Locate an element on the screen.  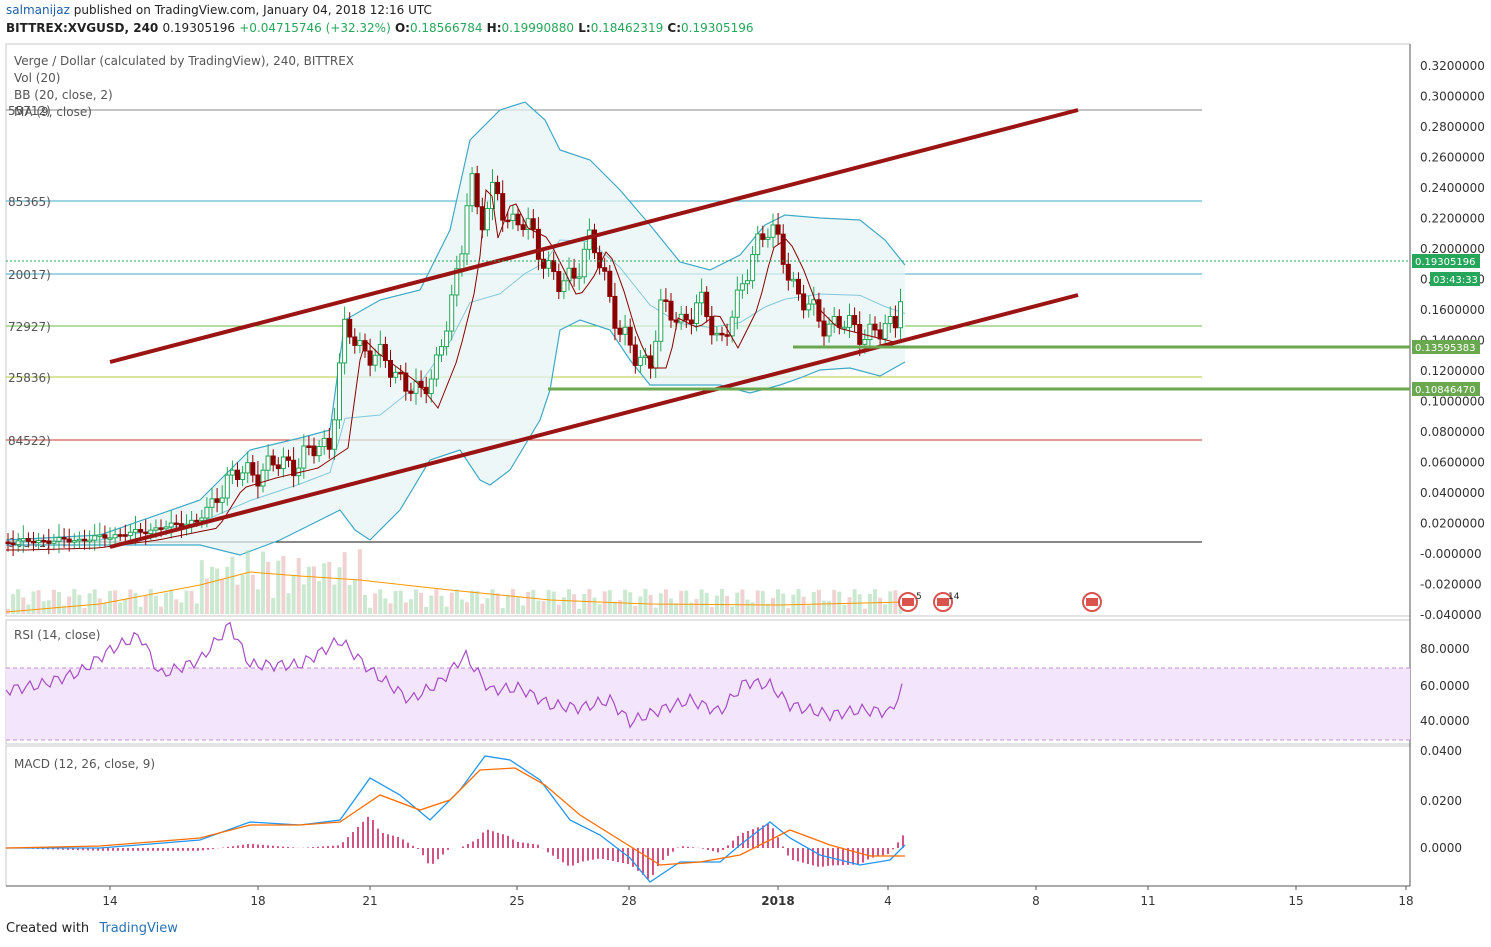
time-axis-label: 21 is located at coordinates (369, 901).